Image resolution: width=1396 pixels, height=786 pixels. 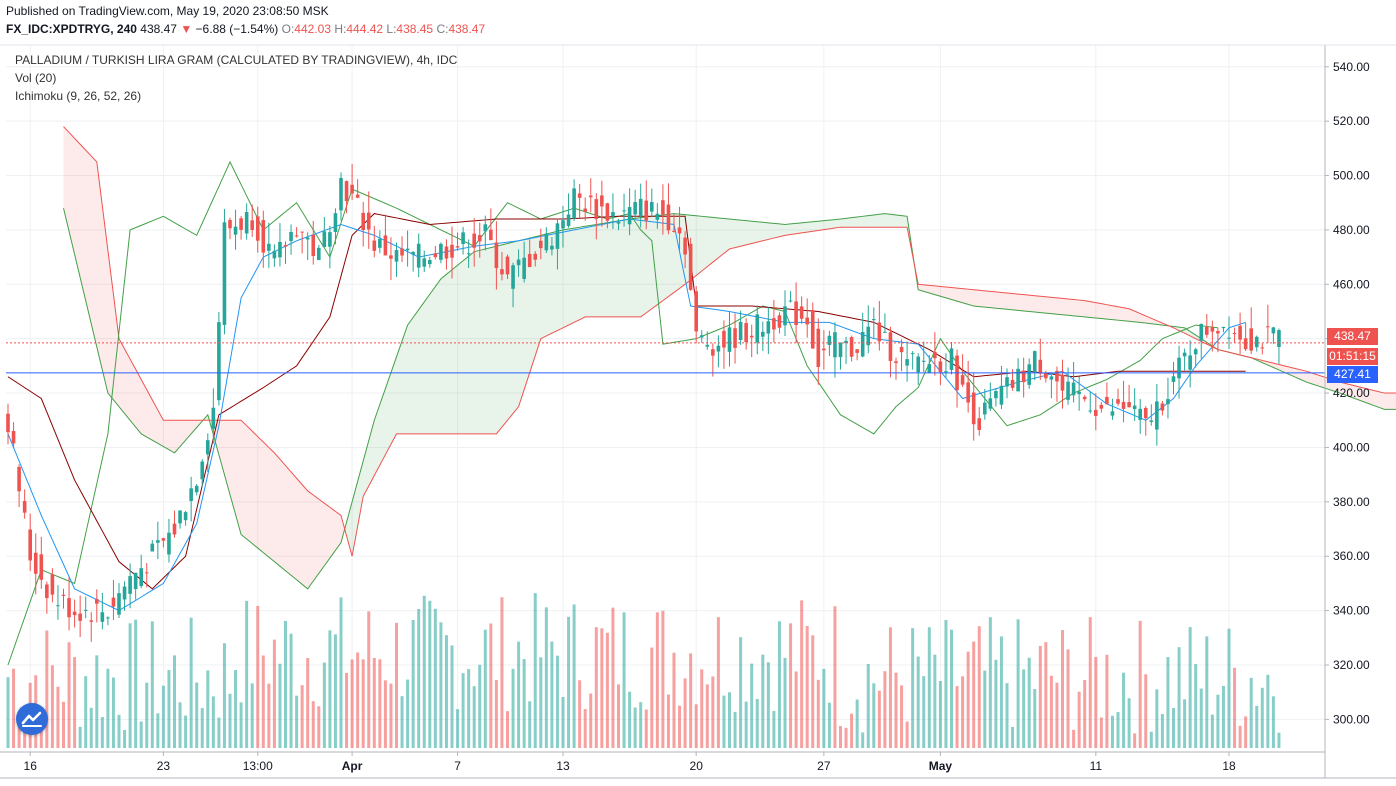 I want to click on ichimoku-legend: Ichimoku (9, 26, 52, 26), so click(x=78, y=96).